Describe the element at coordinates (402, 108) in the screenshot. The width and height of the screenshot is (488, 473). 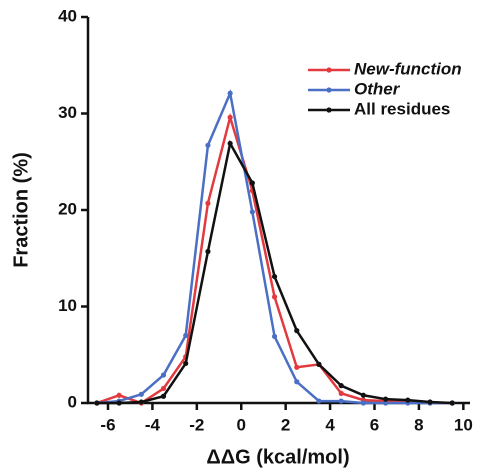
I see `legend-label: All residues` at that location.